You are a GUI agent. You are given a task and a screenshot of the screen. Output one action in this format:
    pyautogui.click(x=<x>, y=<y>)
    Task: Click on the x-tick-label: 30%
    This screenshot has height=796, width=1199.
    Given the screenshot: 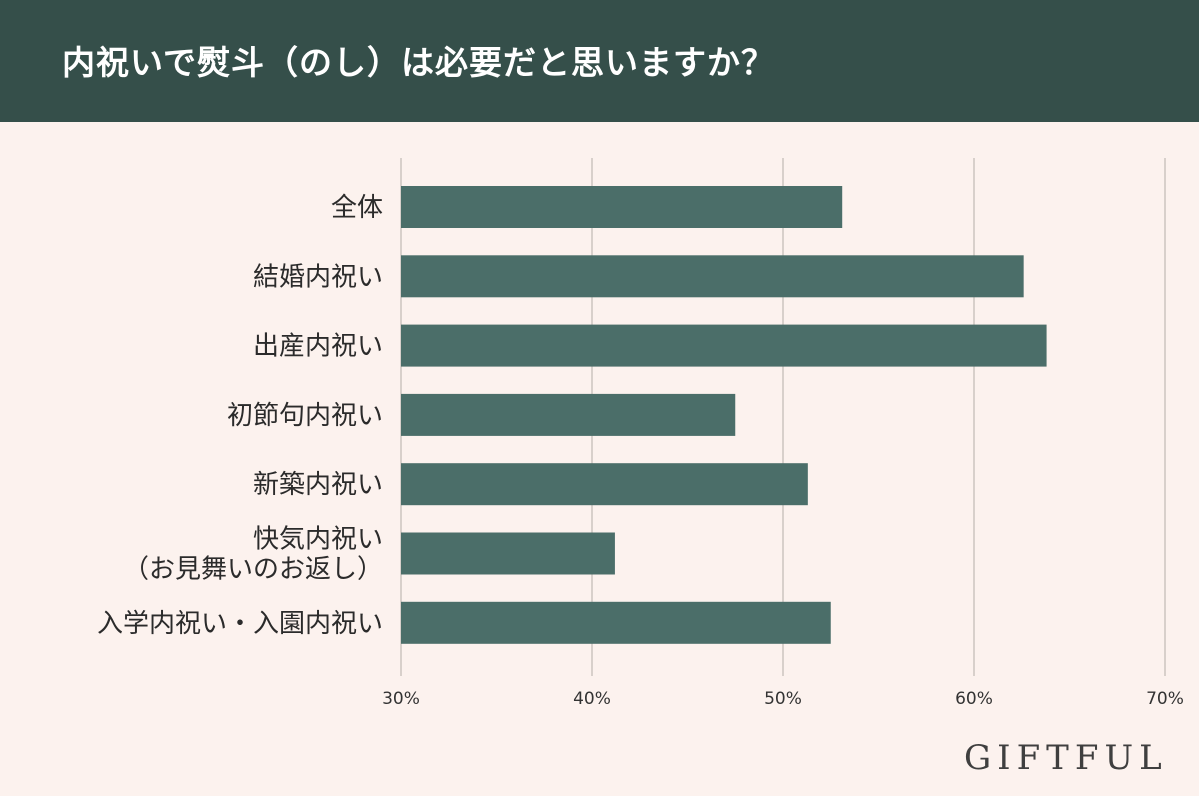 What is the action you would take?
    pyautogui.click(x=401, y=699)
    